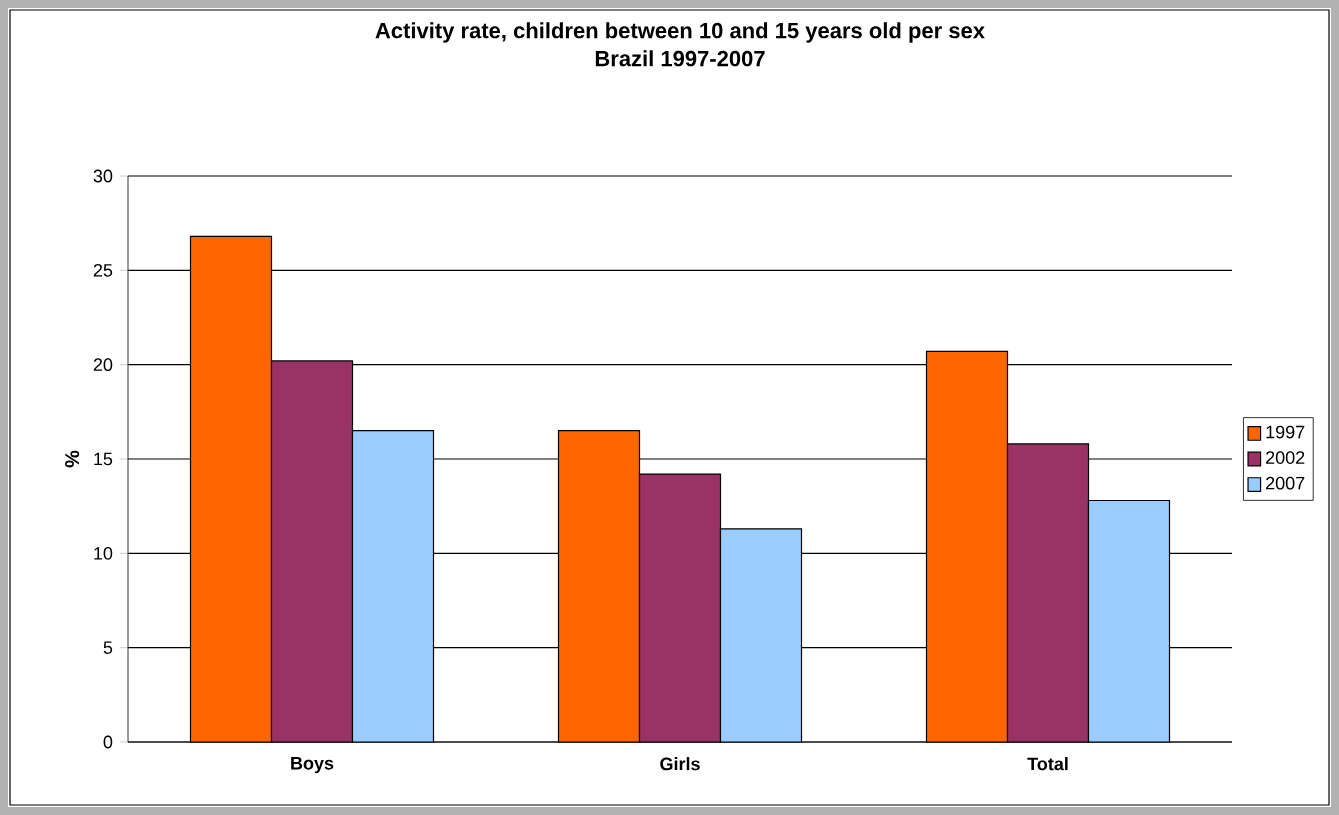  I want to click on legend-label: 2007, so click(1285, 483).